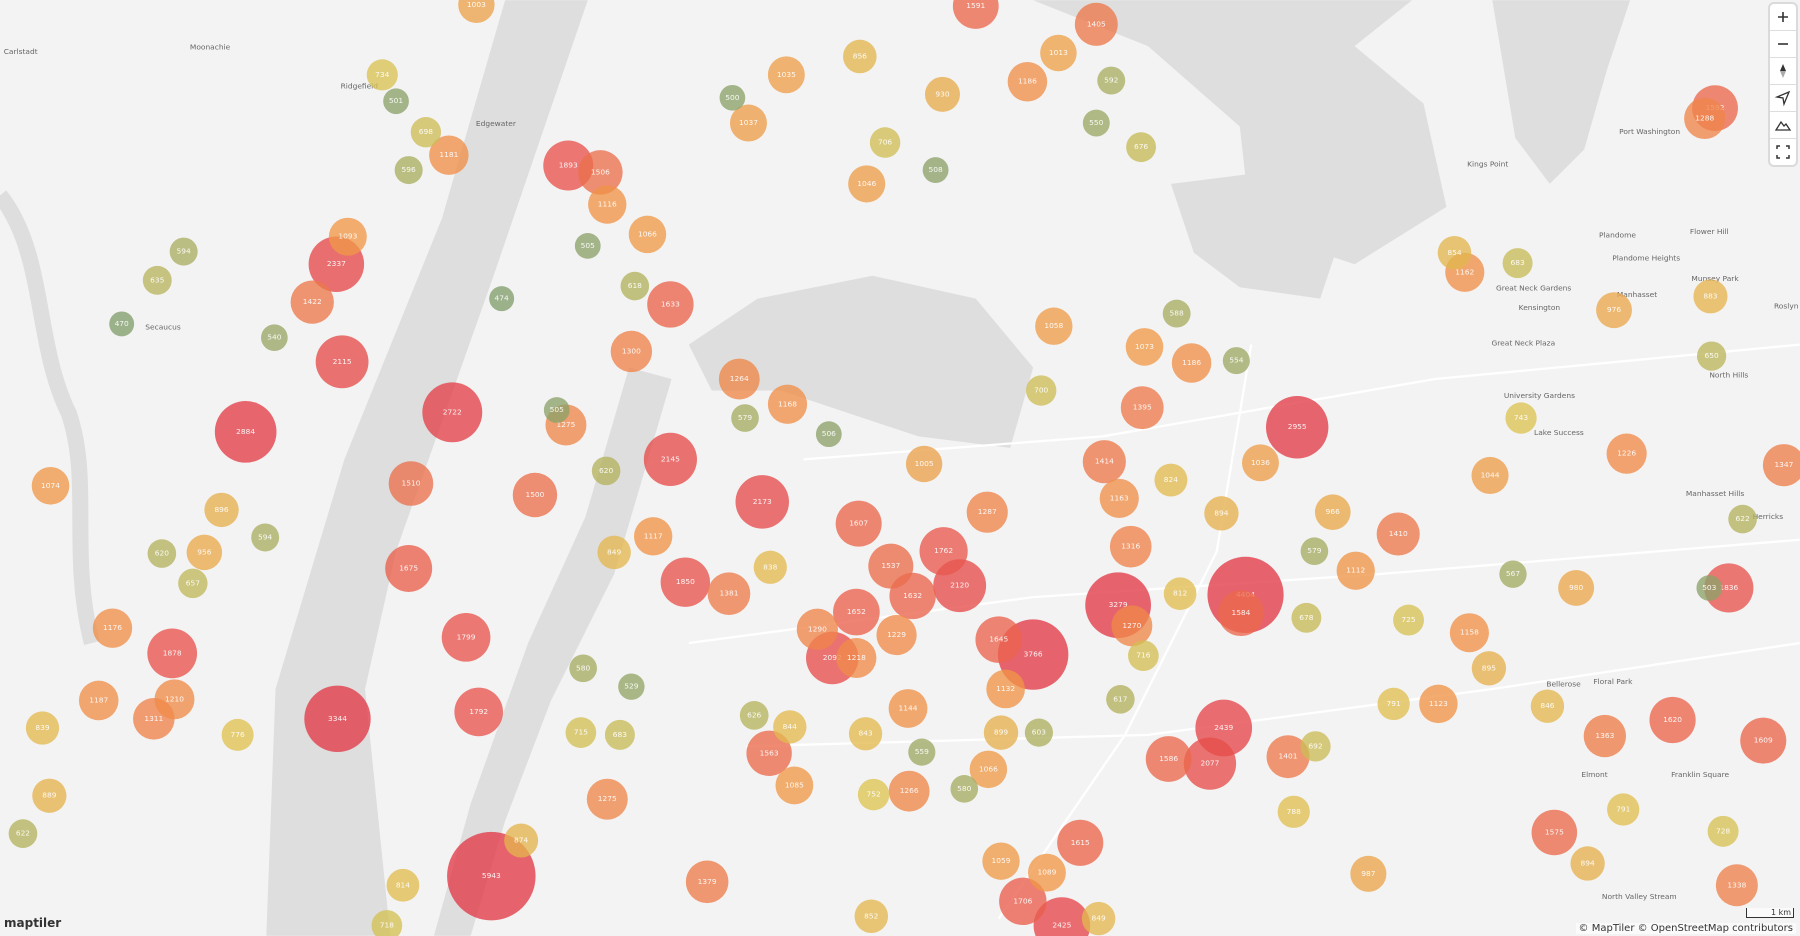 The image size is (1800, 936). Describe the element at coordinates (1783, 152) in the screenshot. I see `fullscreen` at that location.